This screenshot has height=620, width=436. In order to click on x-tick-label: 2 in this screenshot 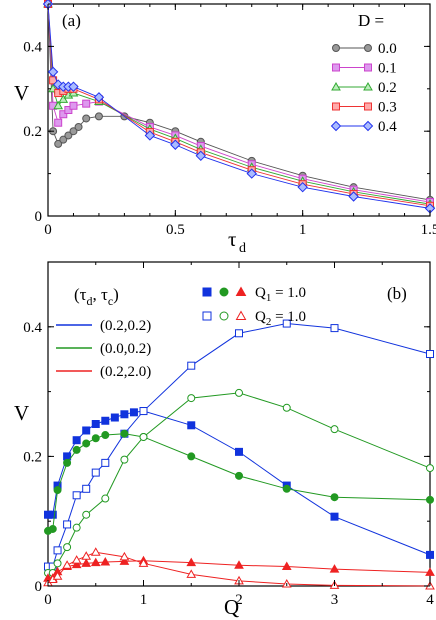, I will do `click(239, 600)`.